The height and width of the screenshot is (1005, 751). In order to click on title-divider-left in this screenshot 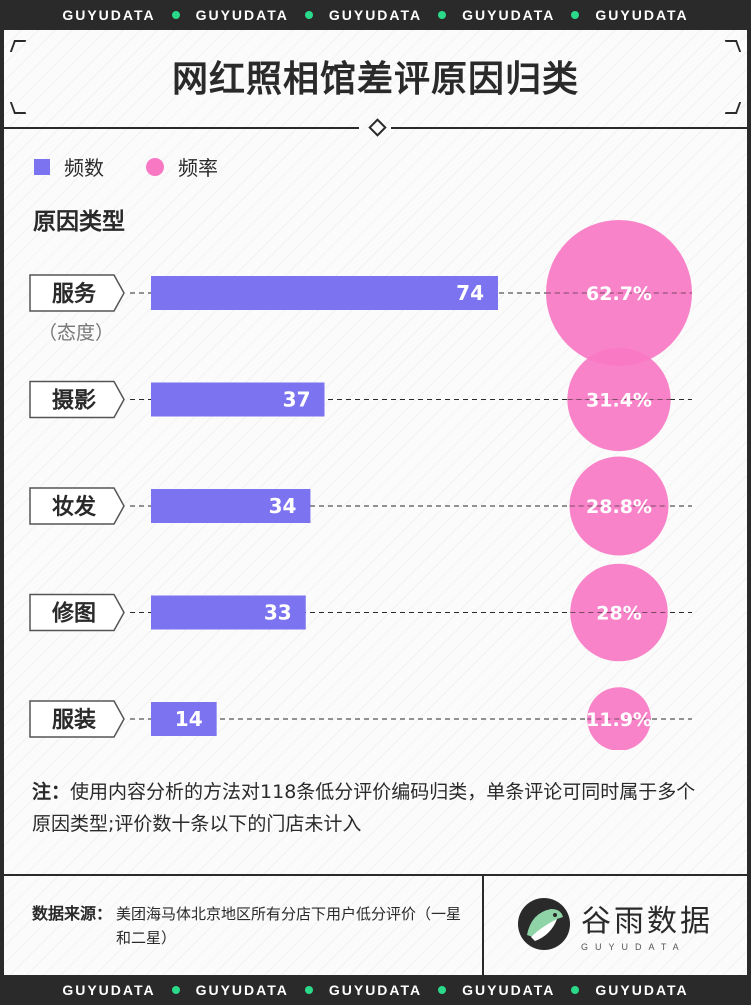, I will do `click(181, 128)`.